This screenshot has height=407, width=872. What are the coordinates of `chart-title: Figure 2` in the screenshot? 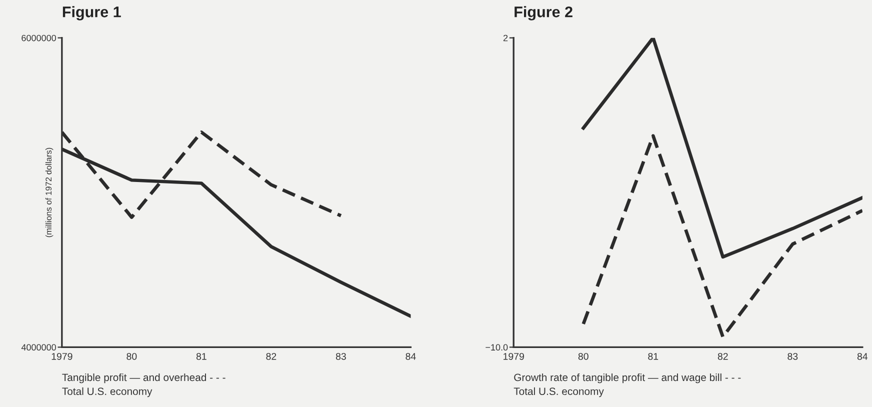 It's located at (543, 13).